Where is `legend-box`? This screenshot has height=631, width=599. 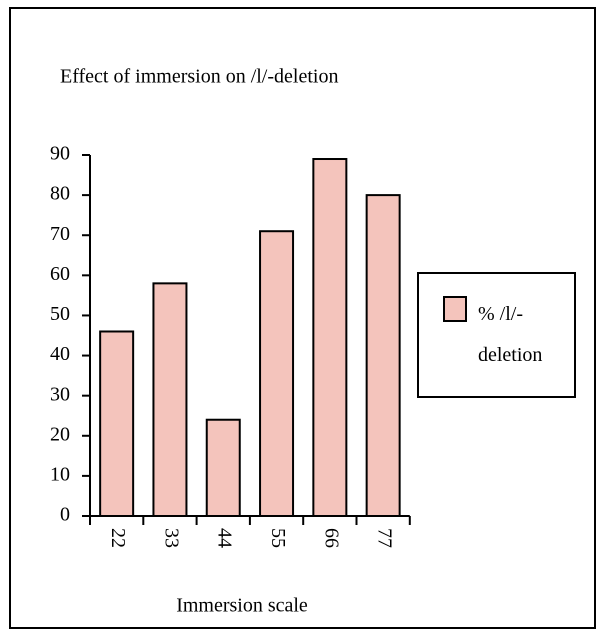
legend-box is located at coordinates (496, 335).